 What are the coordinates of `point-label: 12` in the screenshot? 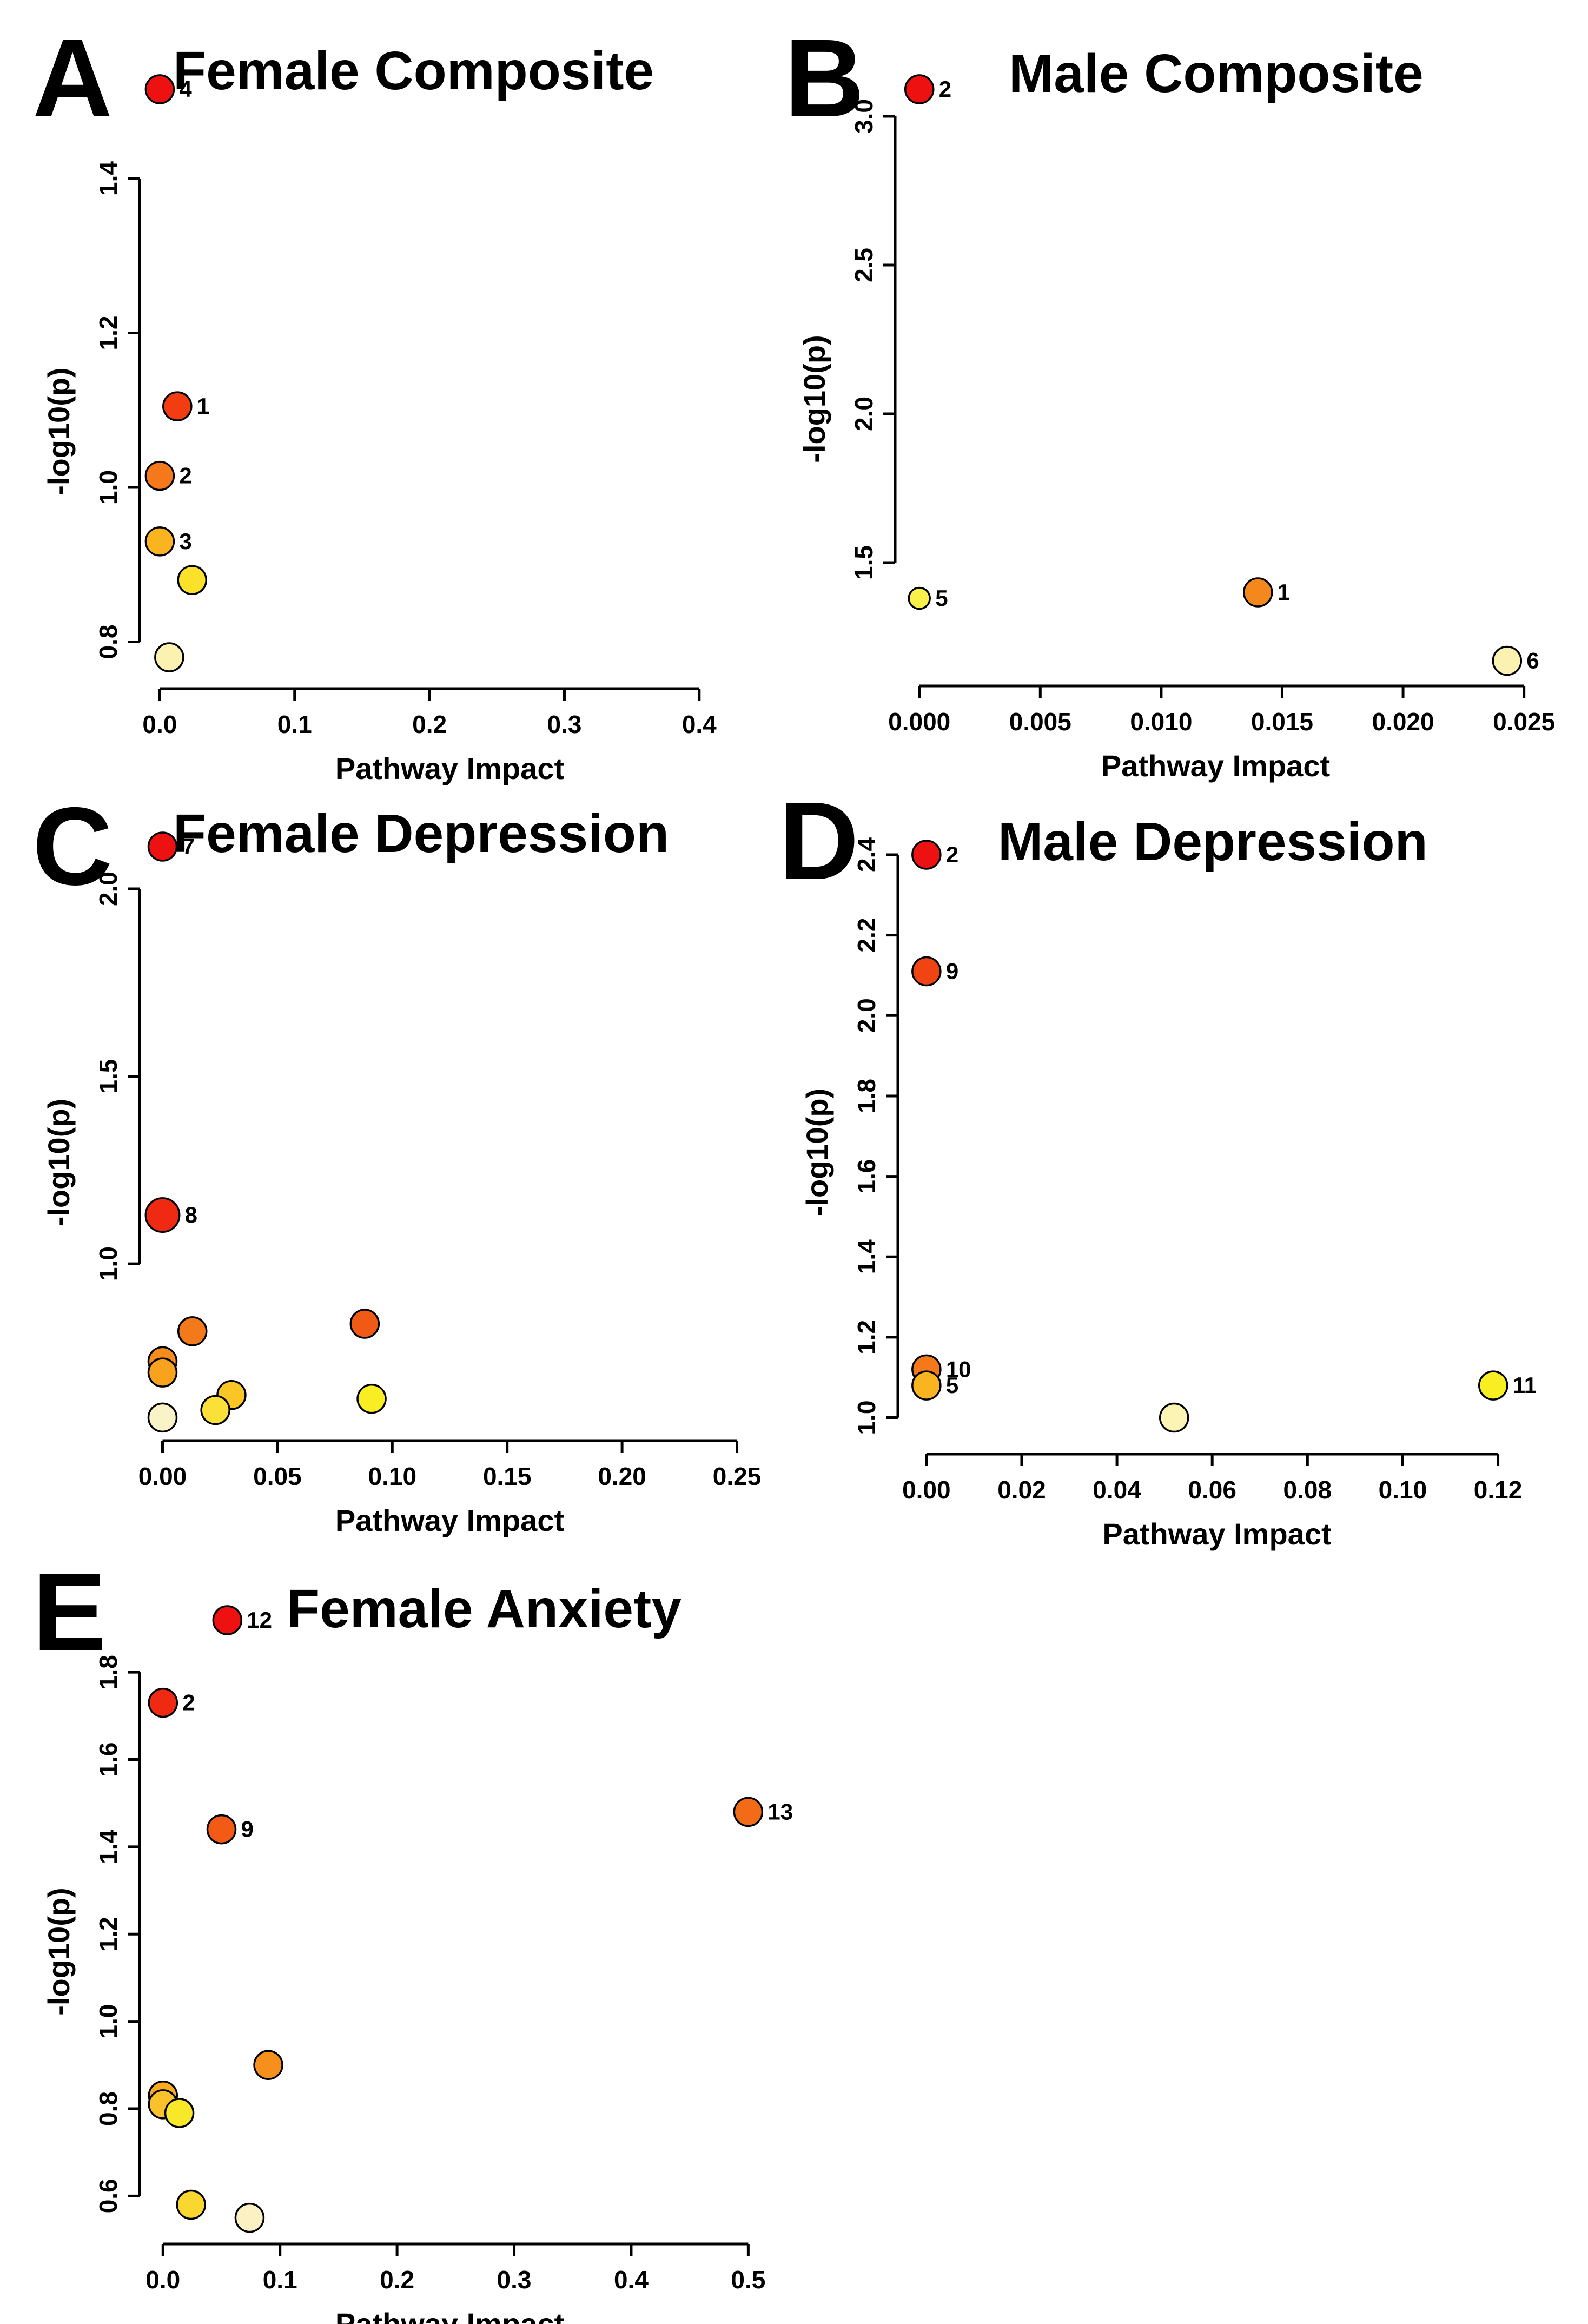 It's located at (259, 1620).